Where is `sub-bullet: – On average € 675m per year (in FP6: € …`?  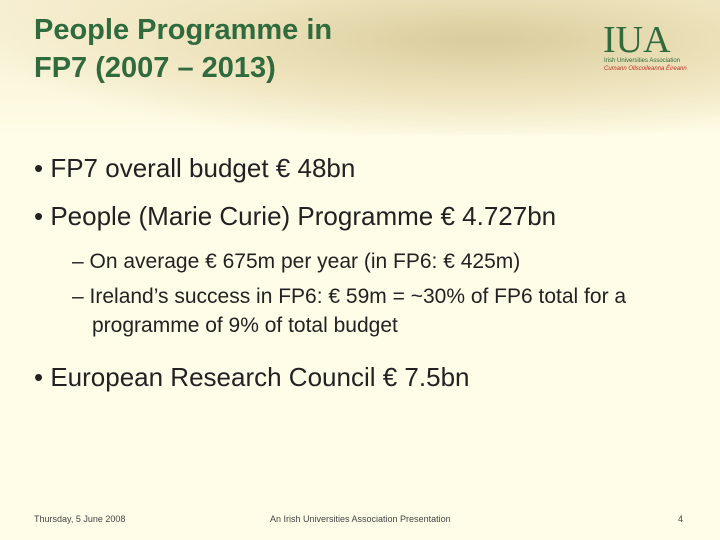
sub-bullet: – On average € 675m per year (in FP6: € … is located at coordinates (296, 261).